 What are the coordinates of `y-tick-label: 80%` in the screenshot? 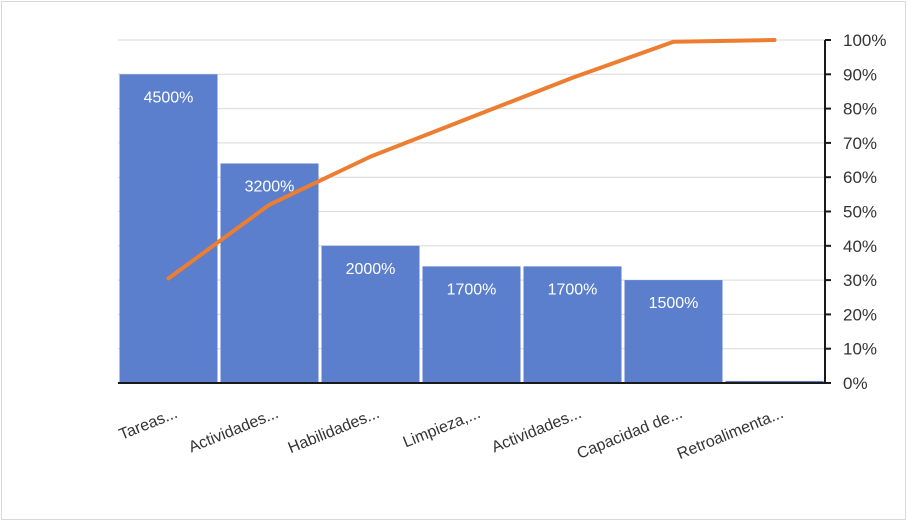 It's located at (860, 109).